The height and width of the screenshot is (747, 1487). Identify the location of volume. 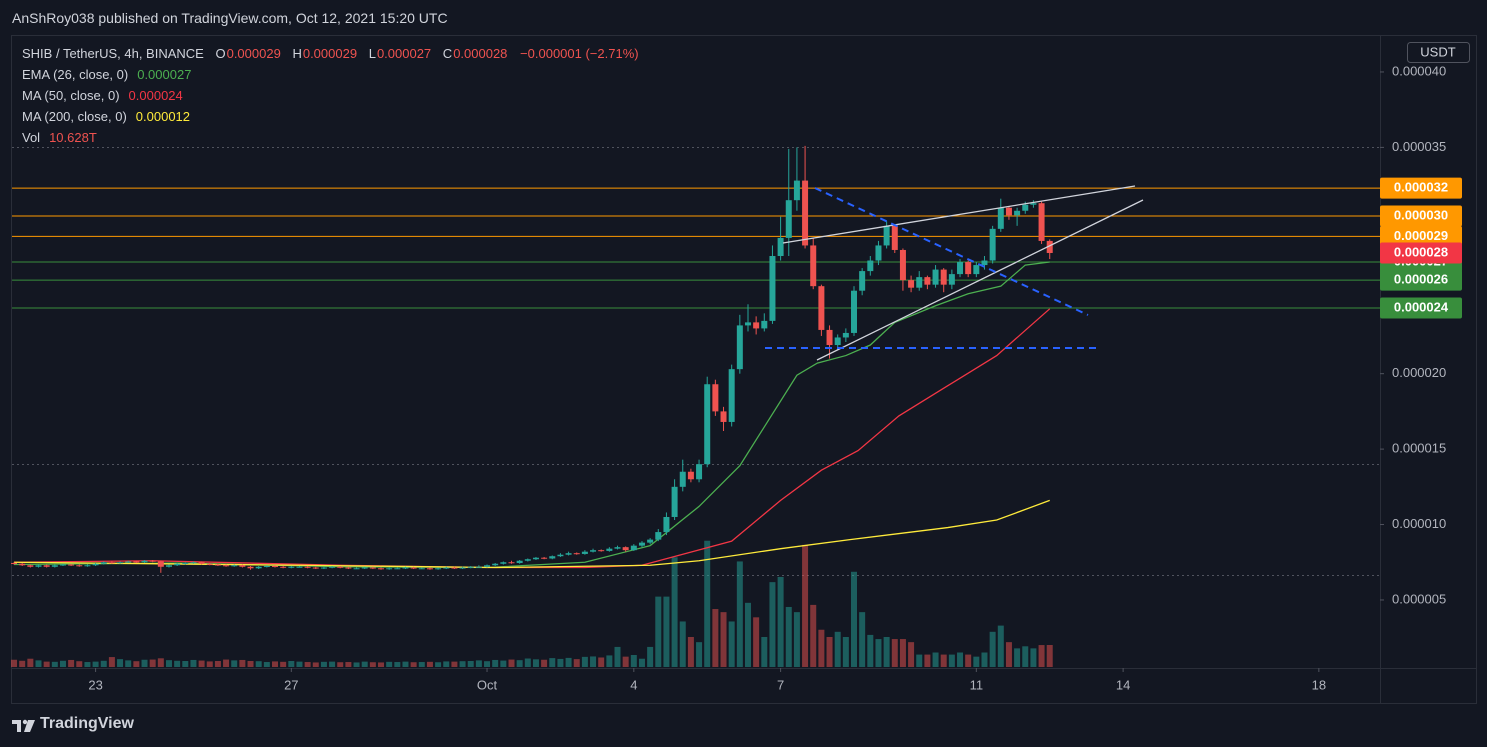
(532, 603).